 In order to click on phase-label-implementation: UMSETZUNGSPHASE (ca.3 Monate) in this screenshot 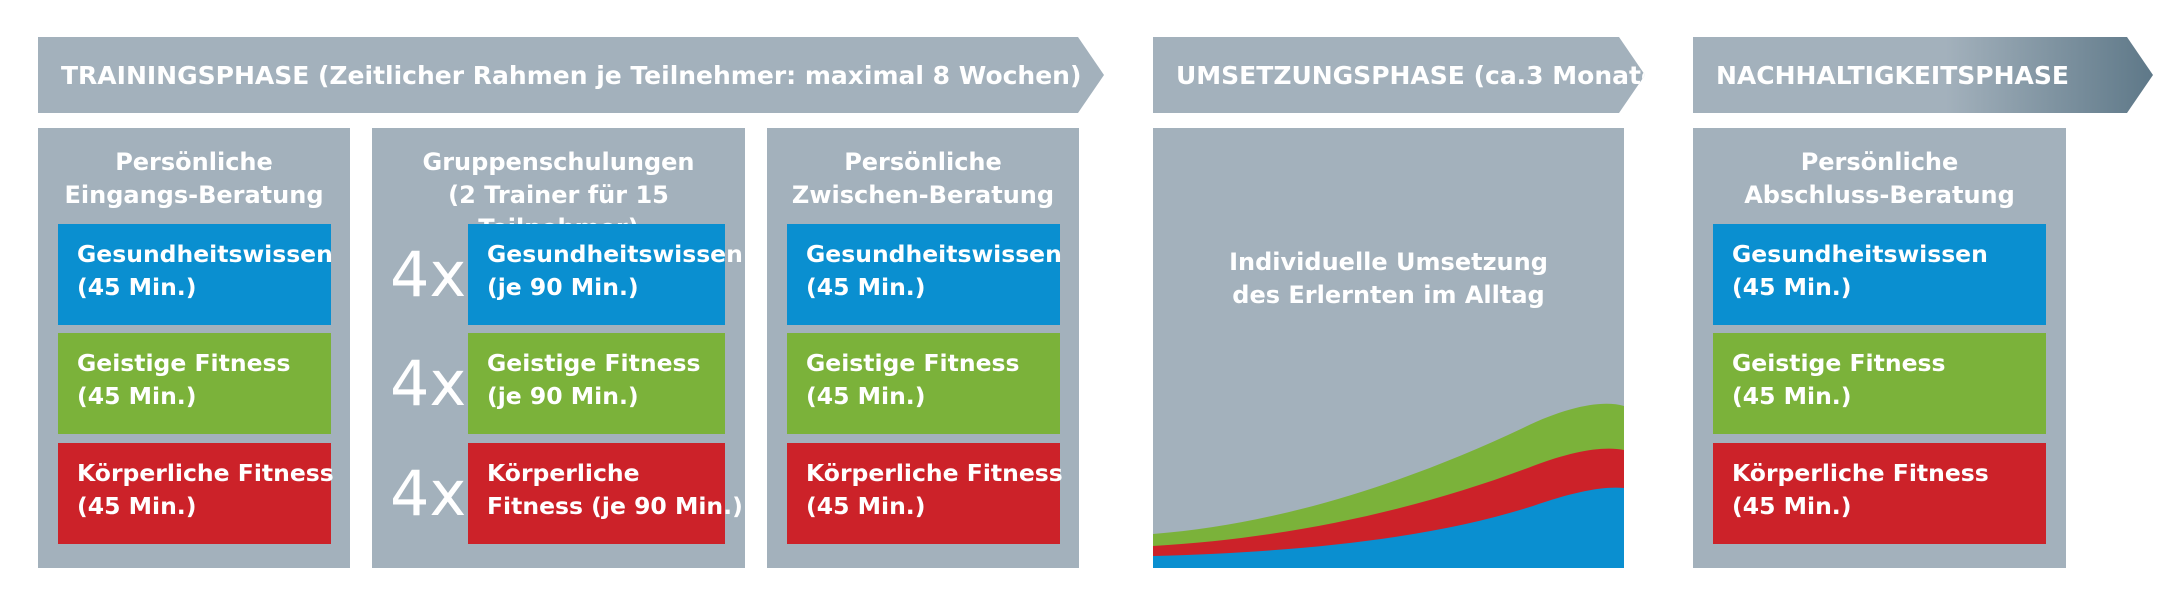, I will do `click(1423, 75)`.